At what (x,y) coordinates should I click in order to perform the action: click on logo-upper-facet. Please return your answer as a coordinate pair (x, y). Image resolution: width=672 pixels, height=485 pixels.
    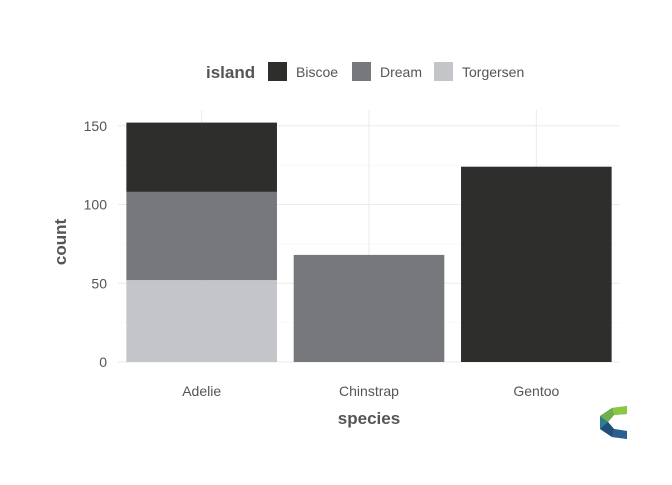
    Looking at the image, I should click on (607, 415).